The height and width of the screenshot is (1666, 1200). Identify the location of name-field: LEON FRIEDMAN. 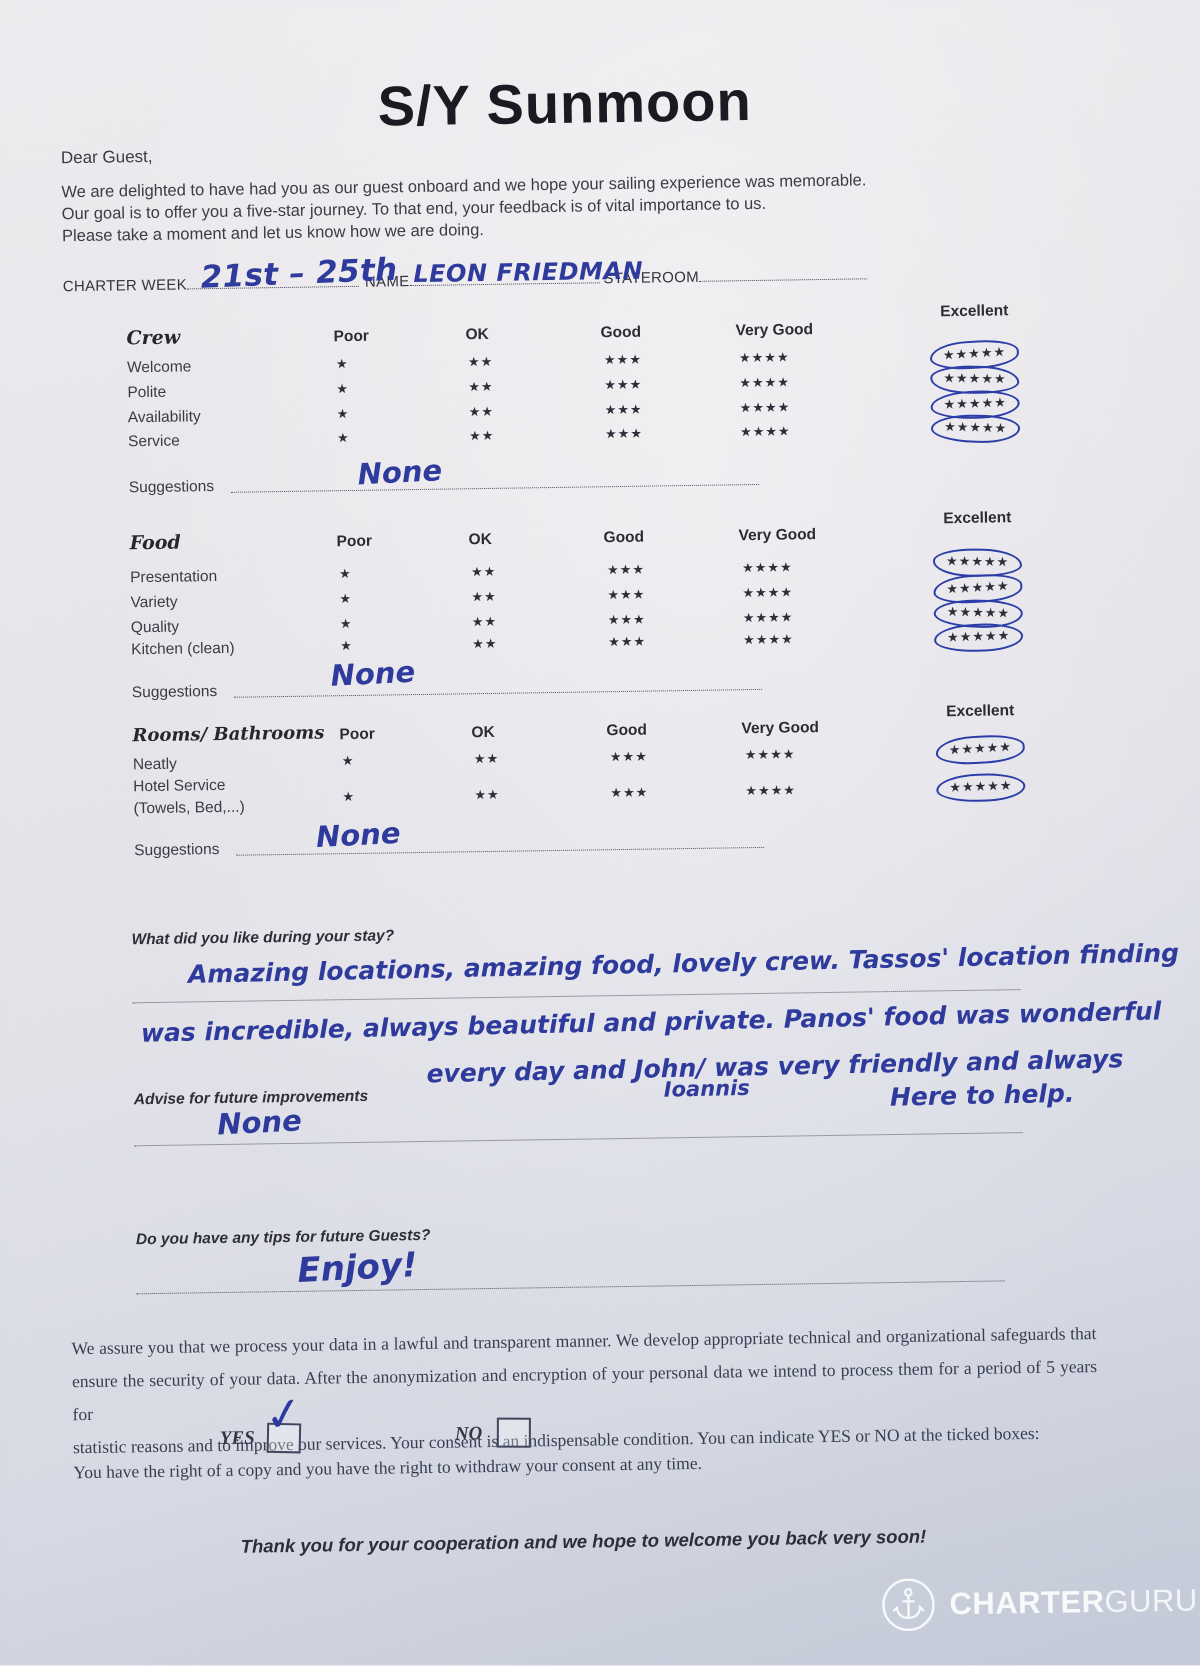
(504, 276).